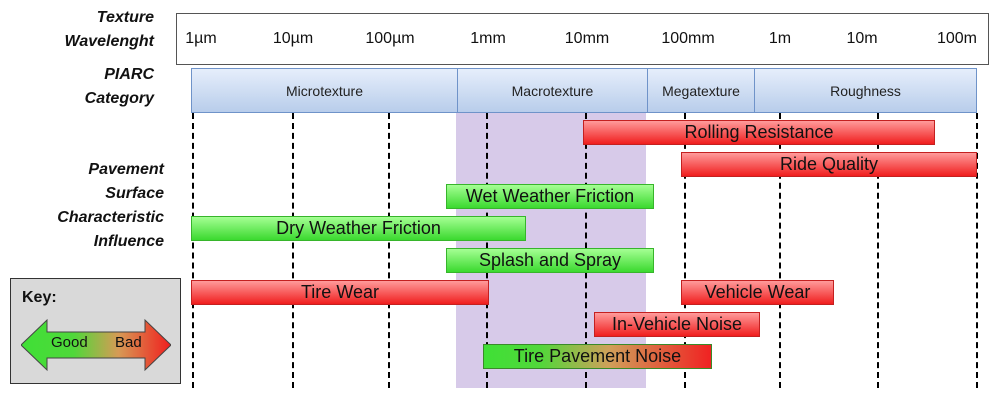 This screenshot has width=1000, height=401. I want to click on wavelength-axis, so click(582, 39).